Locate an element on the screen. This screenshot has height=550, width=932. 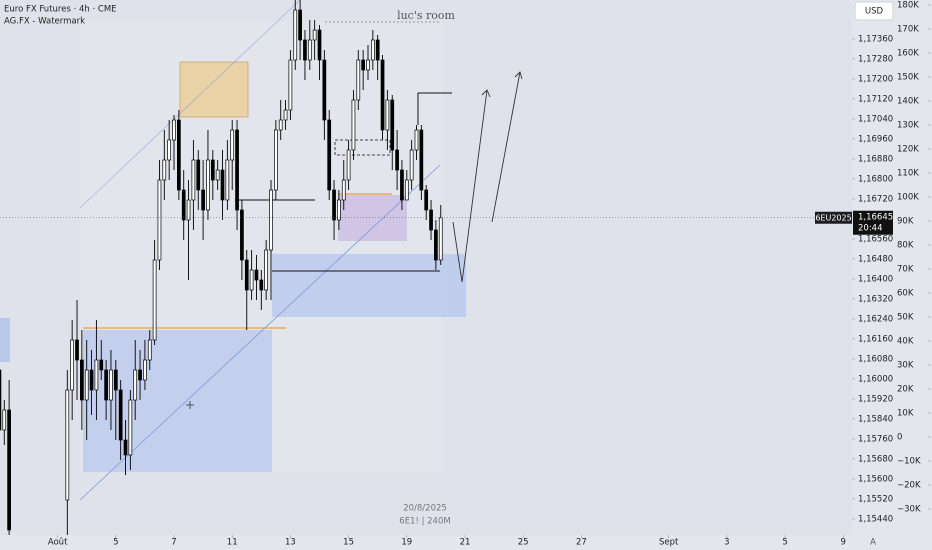
y2-tick-label: 20K is located at coordinates (905, 390).